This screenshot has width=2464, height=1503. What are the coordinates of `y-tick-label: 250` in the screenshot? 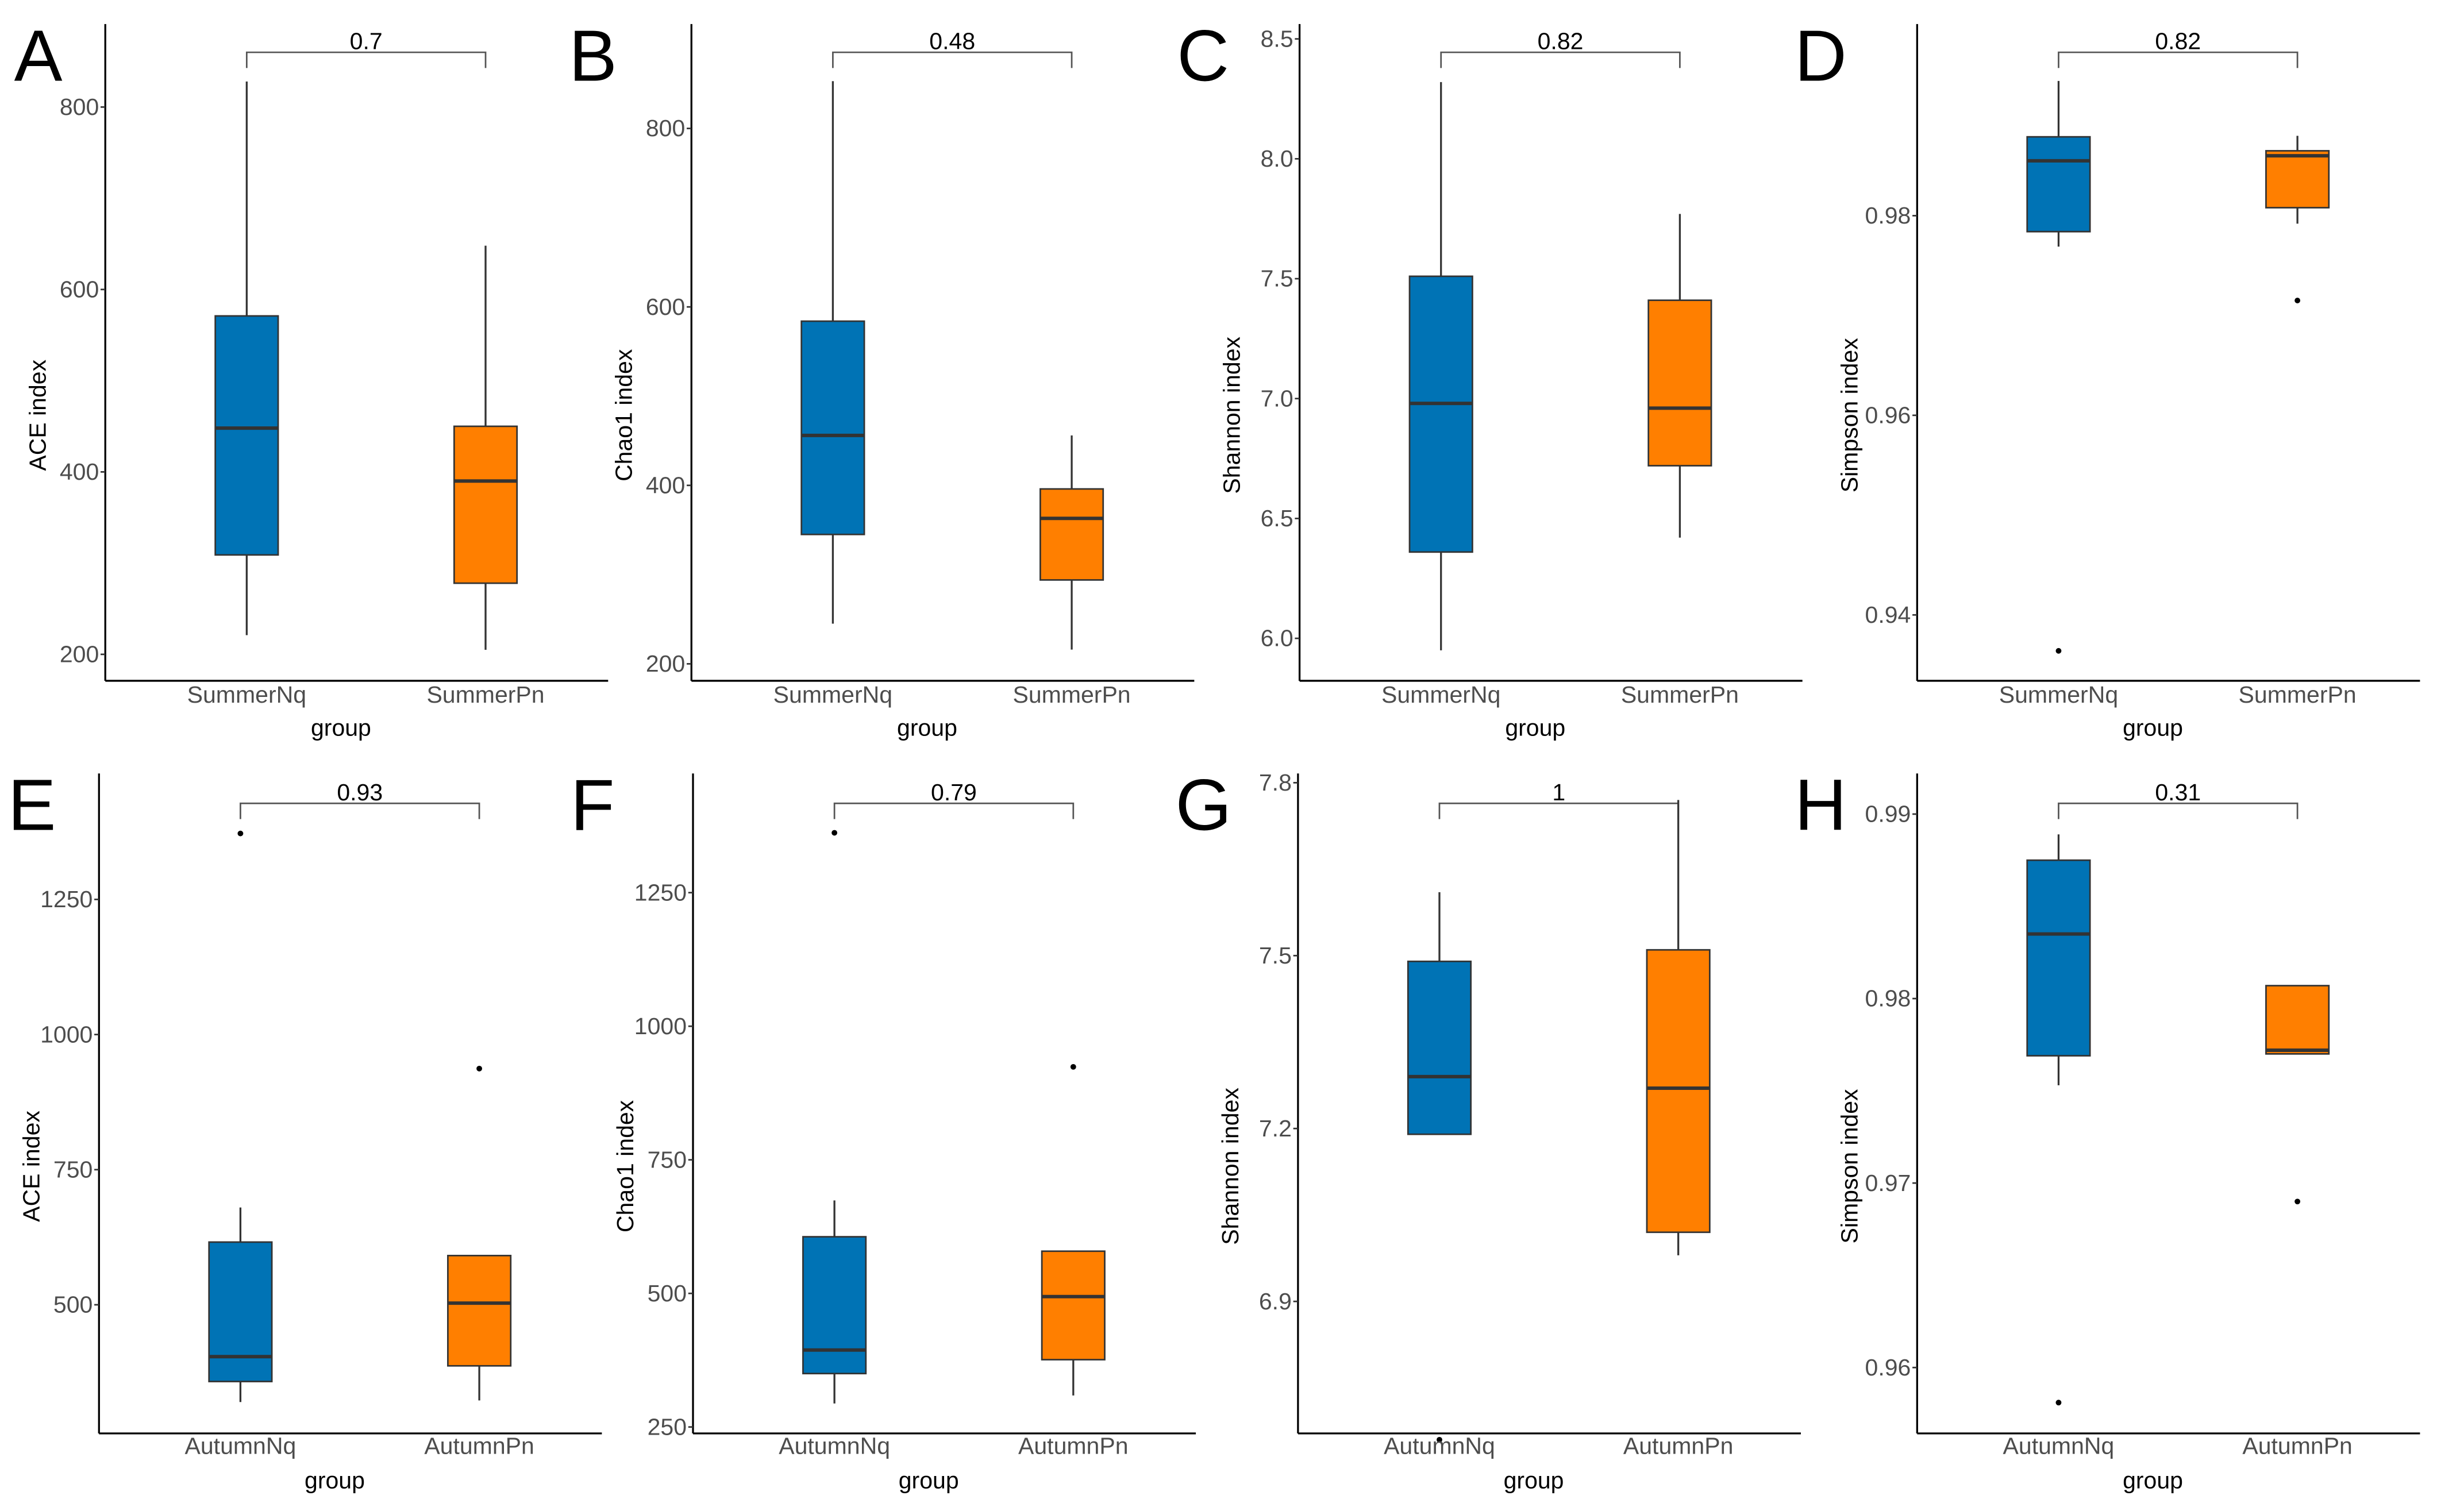 It's located at (667, 1426).